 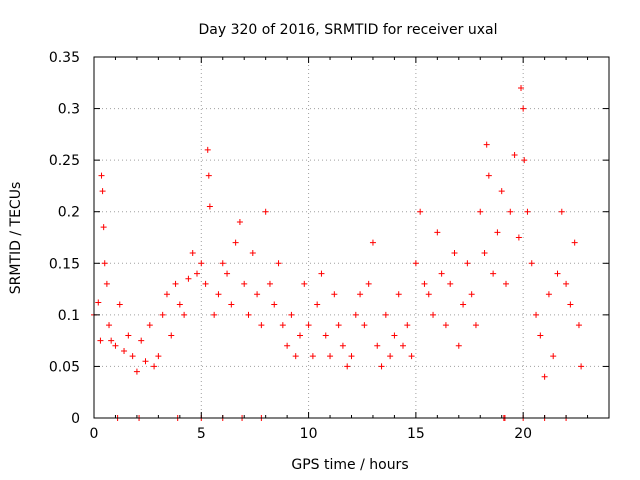 I want to click on y-tick-label: 0.25, so click(x=64, y=161).